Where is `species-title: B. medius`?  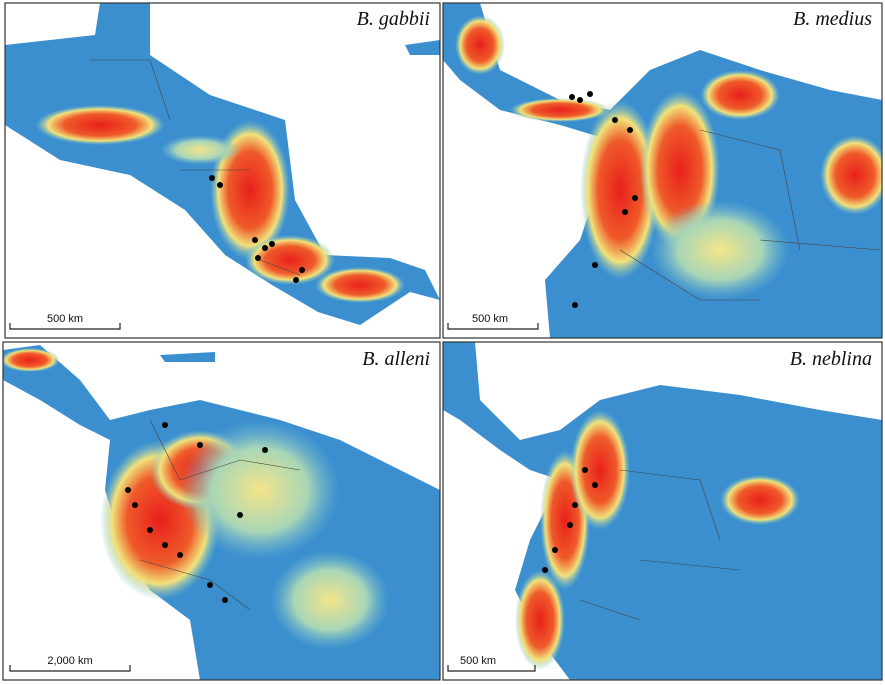
species-title: B. medius is located at coordinates (832, 19).